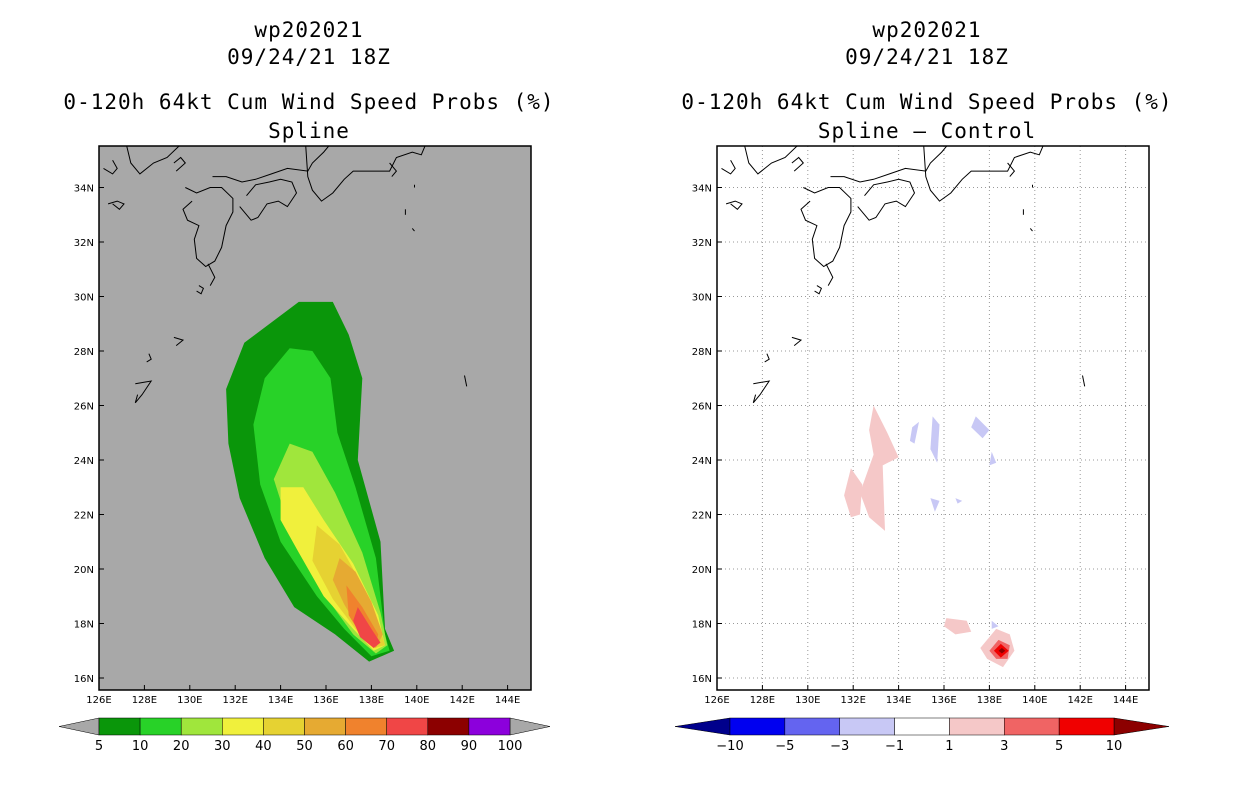 The height and width of the screenshot is (800, 1236). Describe the element at coordinates (234, 700) in the screenshot. I see `x-tick-label: 132E` at that location.